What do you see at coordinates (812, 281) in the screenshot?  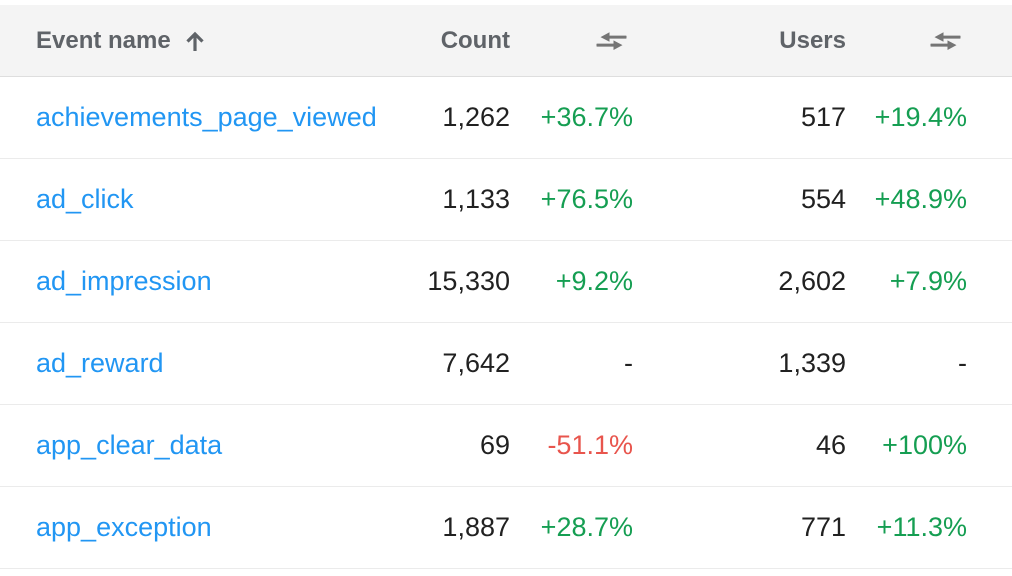 I see `users-value: 2,602` at bounding box center [812, 281].